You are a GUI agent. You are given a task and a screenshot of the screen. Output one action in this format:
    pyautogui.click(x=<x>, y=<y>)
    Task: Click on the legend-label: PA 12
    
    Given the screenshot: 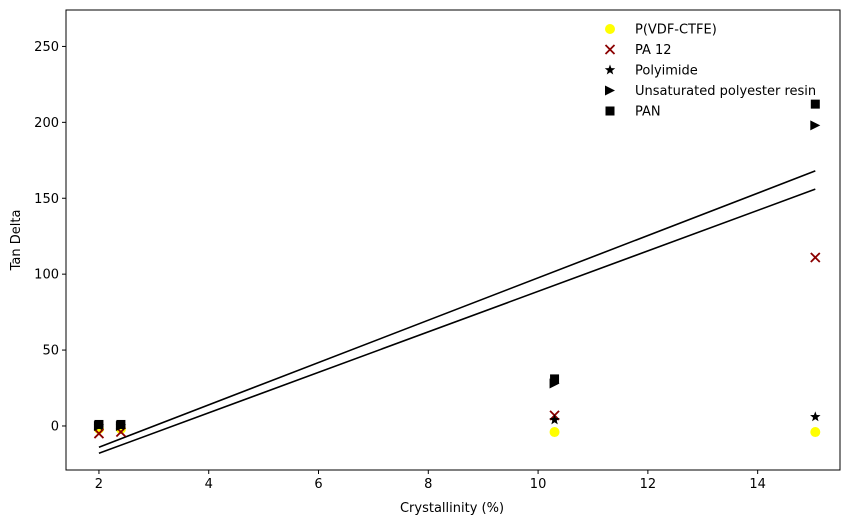 What is the action you would take?
    pyautogui.click(x=653, y=50)
    